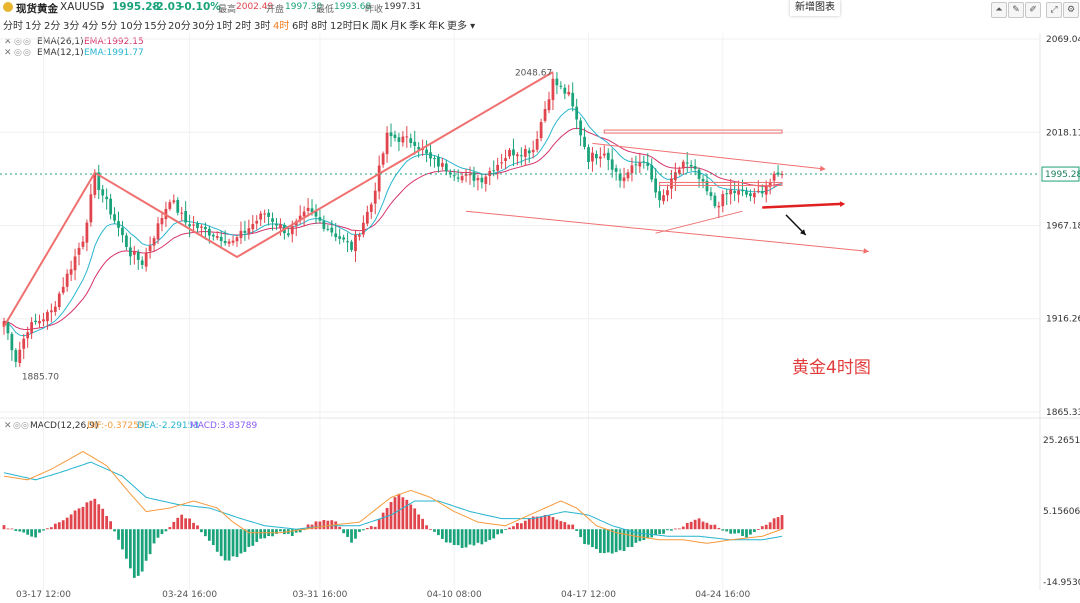 The image size is (1080, 603). I want to click on timeframe-22: 更多 ▾, so click(461, 26).